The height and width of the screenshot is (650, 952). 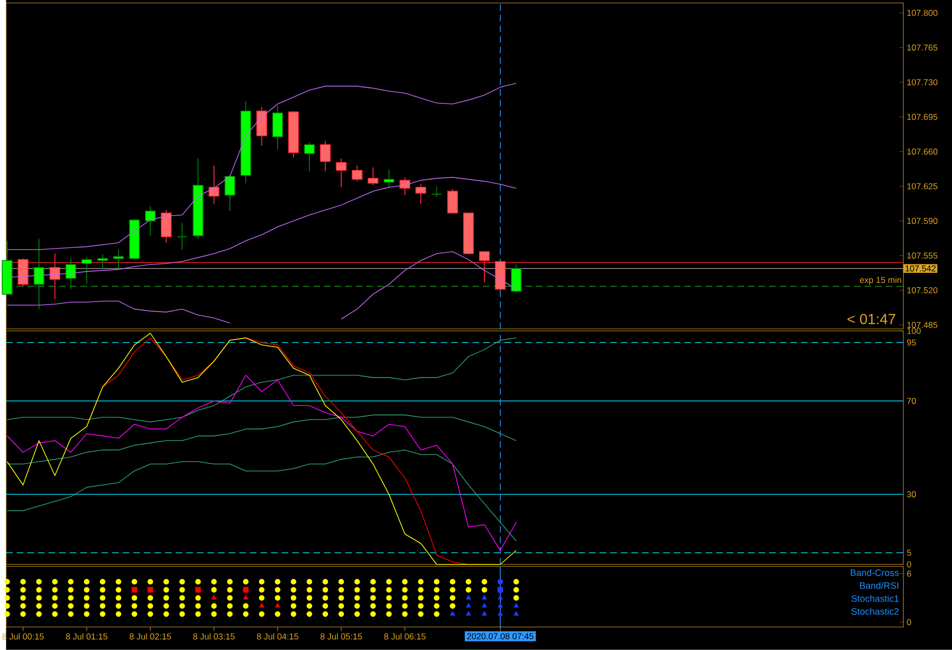 What do you see at coordinates (922, 117) in the screenshot?
I see `y-tick-label: 107.695` at bounding box center [922, 117].